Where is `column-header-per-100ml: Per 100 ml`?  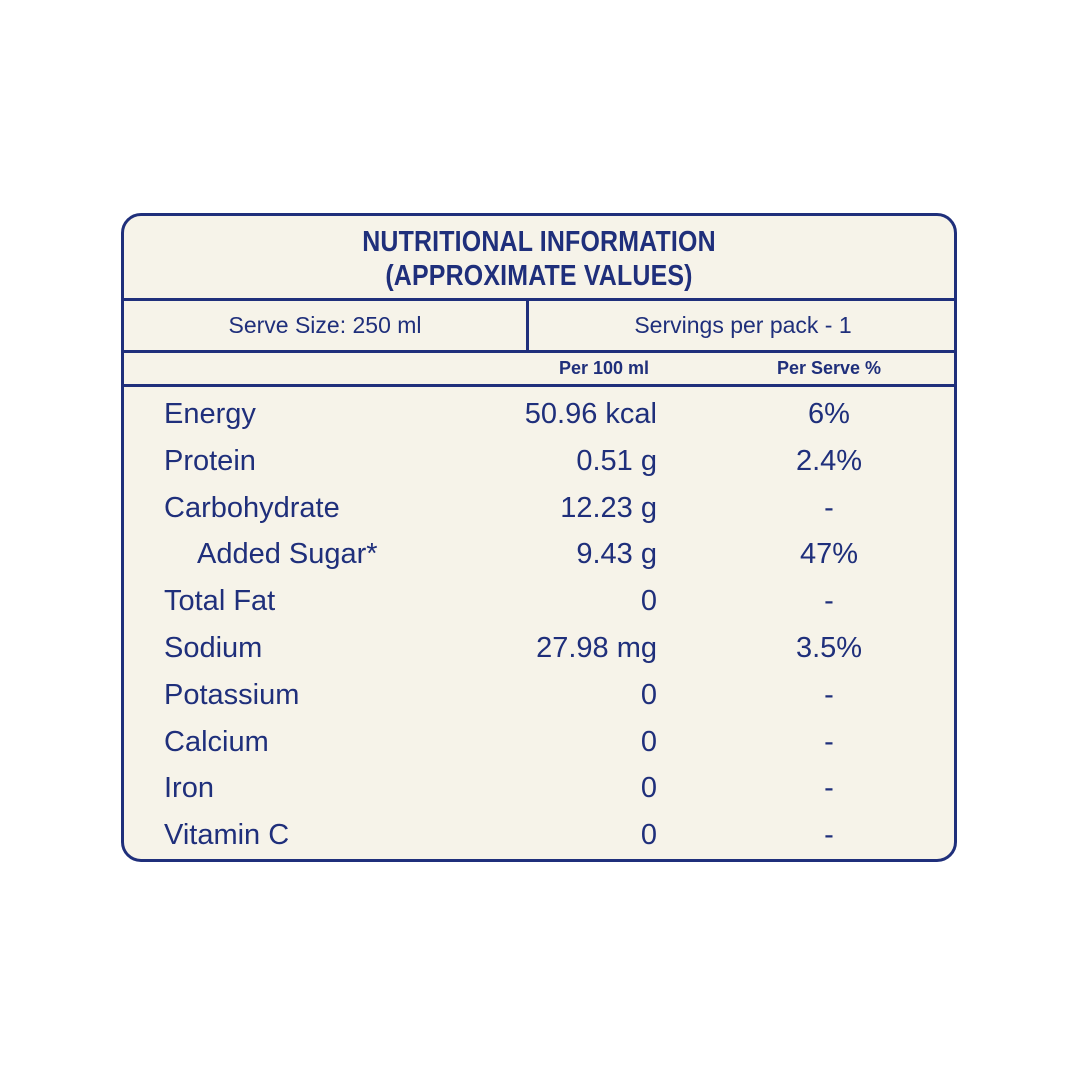 column-header-per-100ml: Per 100 ml is located at coordinates (604, 368).